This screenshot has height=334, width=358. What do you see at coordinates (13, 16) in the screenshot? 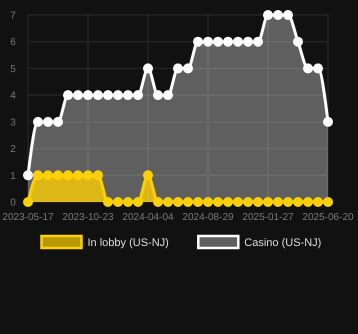
I see `y-tick-label: 7` at bounding box center [13, 16].